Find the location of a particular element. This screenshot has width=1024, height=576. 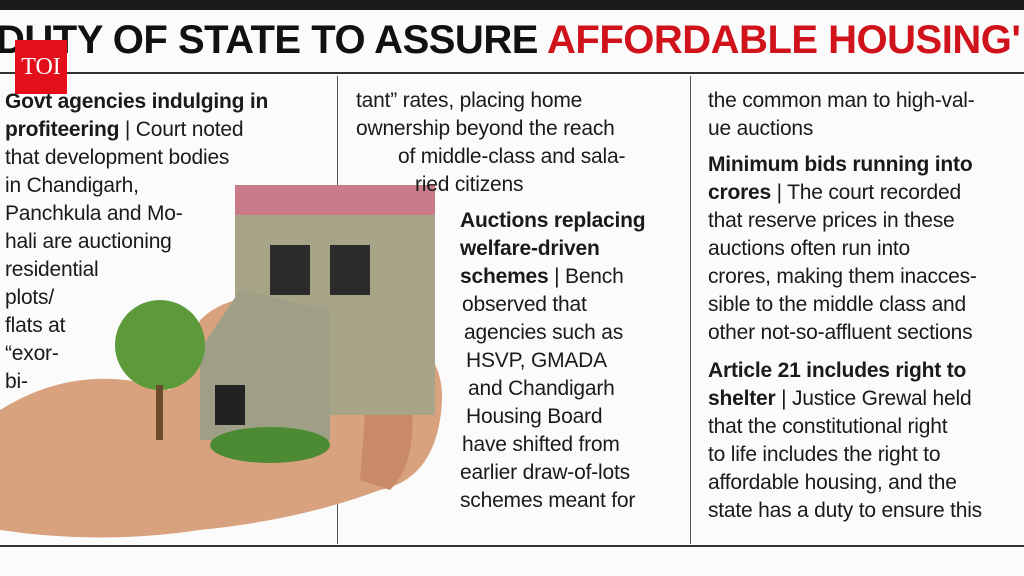

text-line: residential is located at coordinates (52, 270).